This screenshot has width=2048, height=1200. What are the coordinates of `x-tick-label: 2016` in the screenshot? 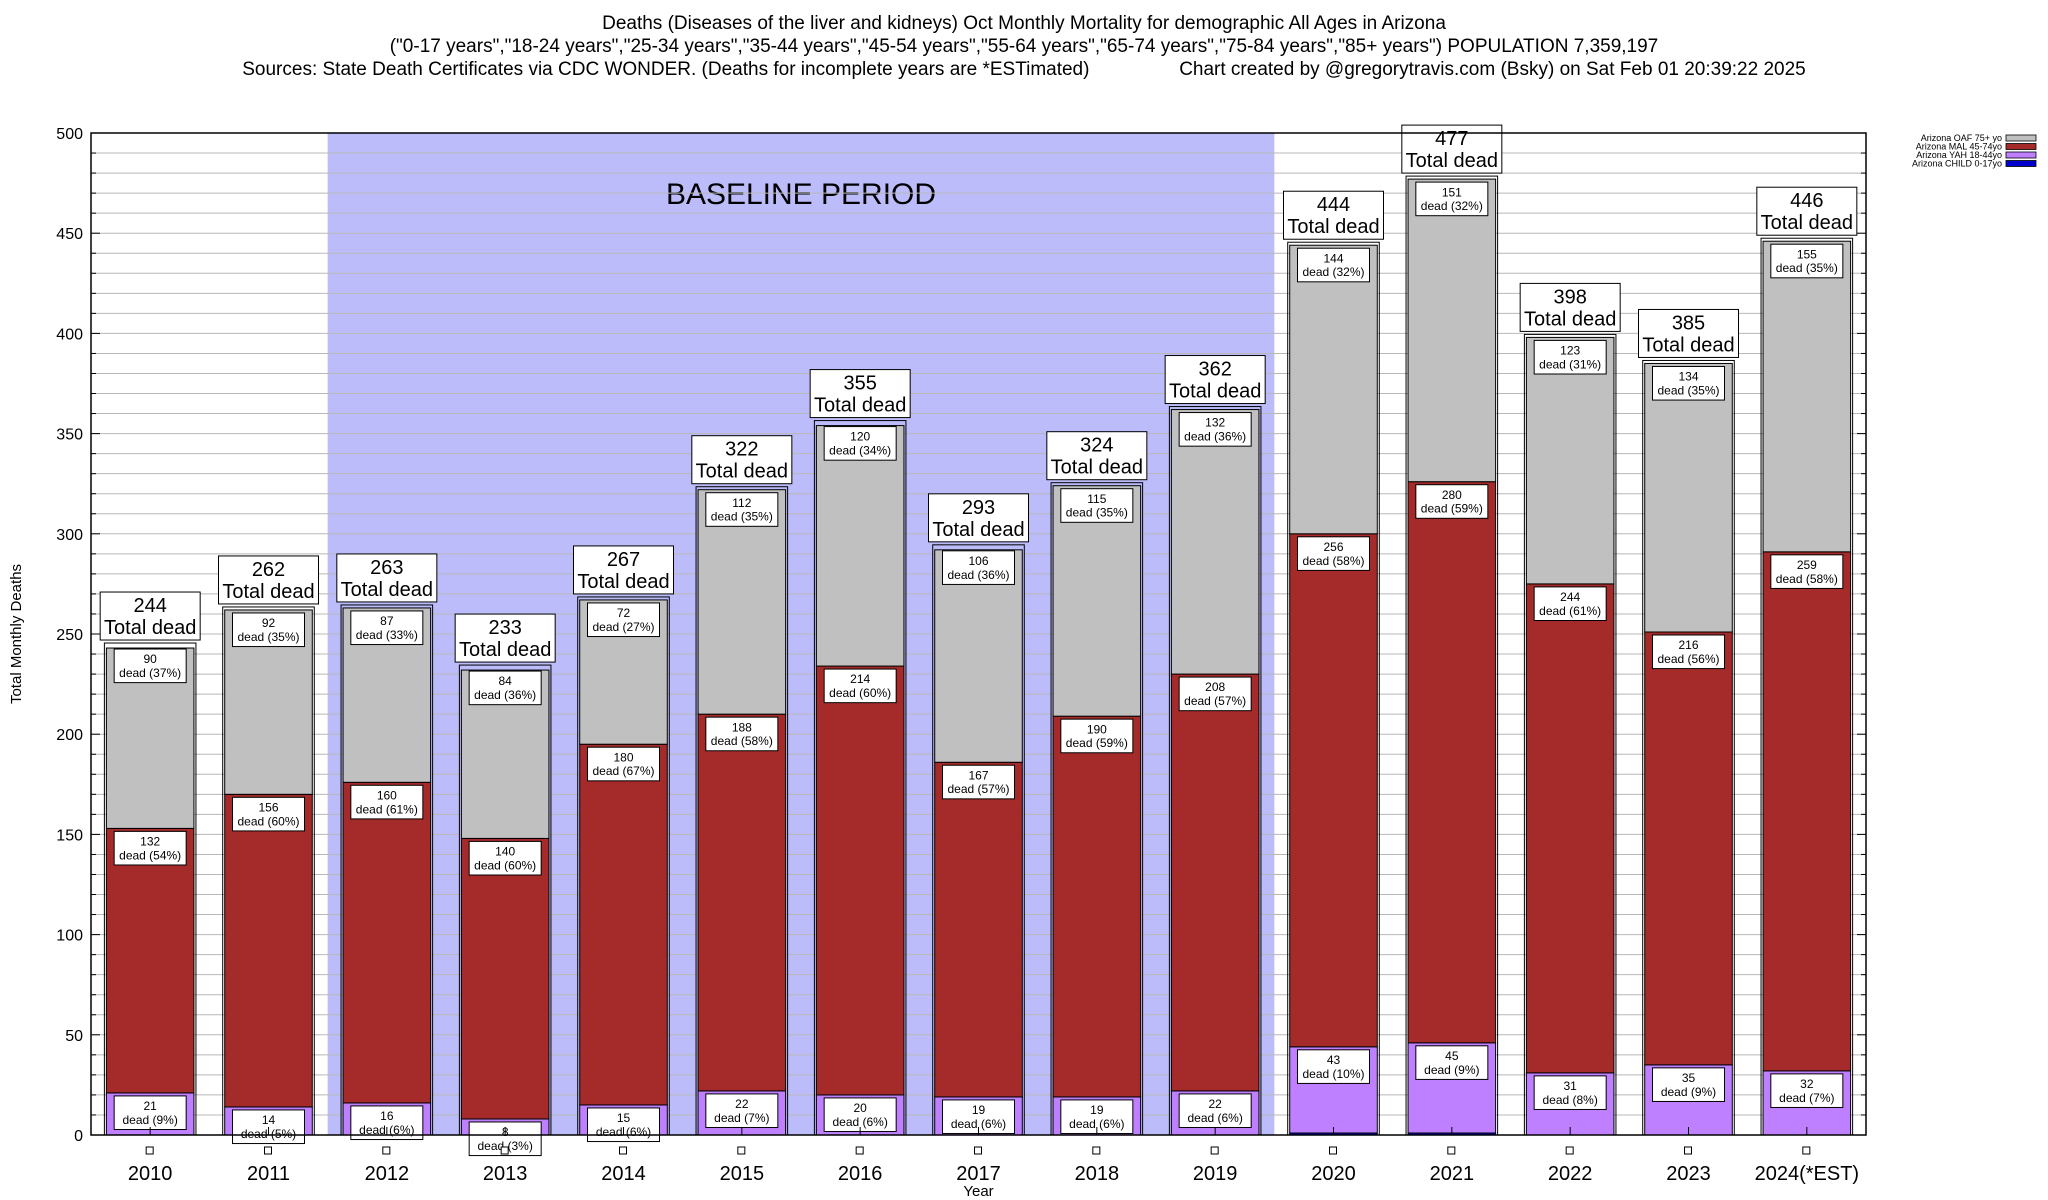 It's located at (860, 1174).